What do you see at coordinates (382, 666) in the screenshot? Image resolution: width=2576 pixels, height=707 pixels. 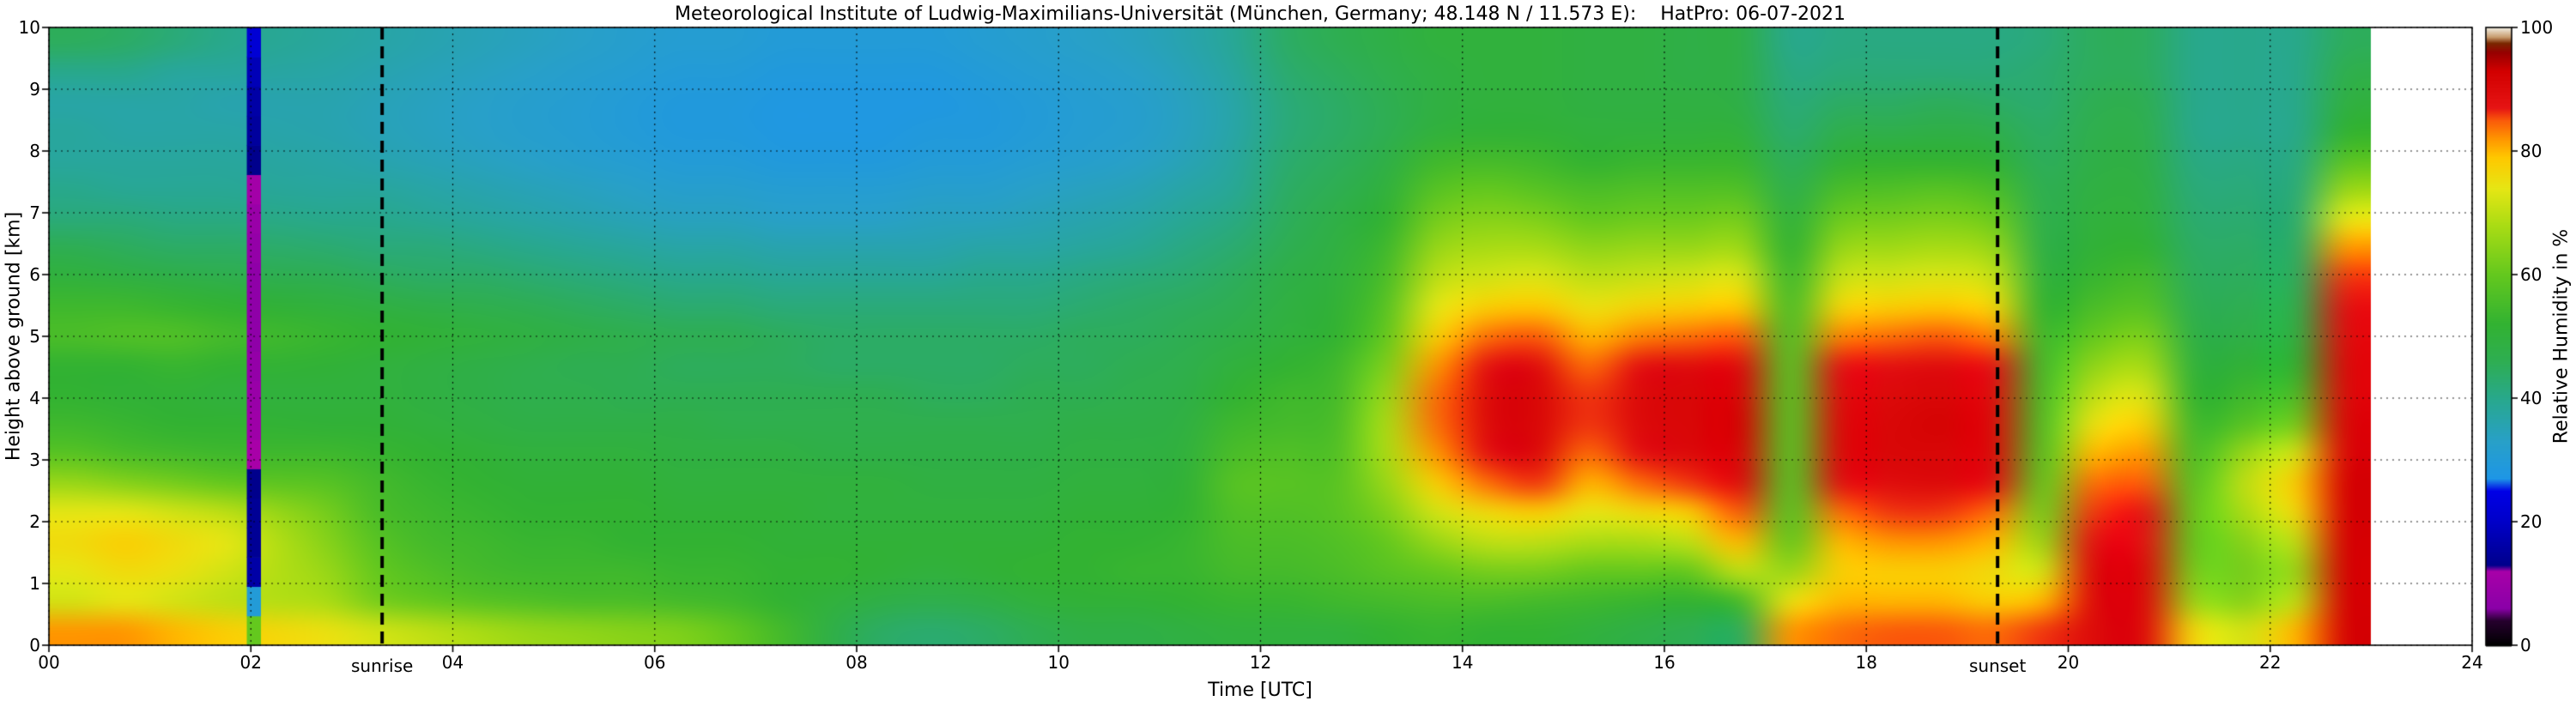 I see `sunrise-annotation: sunrise` at bounding box center [382, 666].